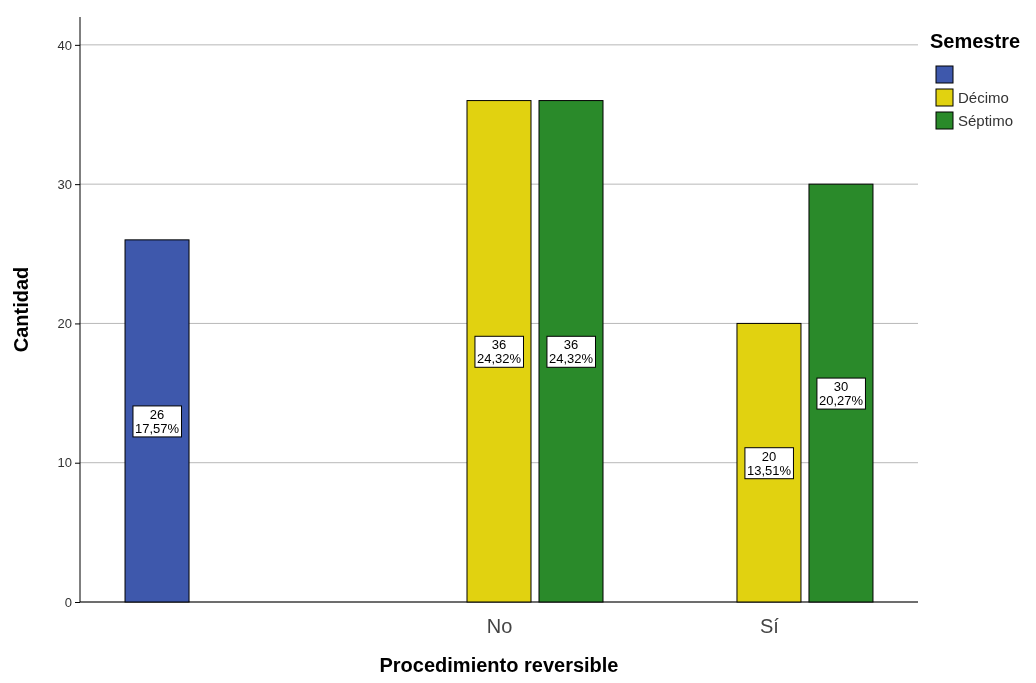 The height and width of the screenshot is (683, 1036). Describe the element at coordinates (770, 626) in the screenshot. I see `x-tick-label: Sí` at that location.